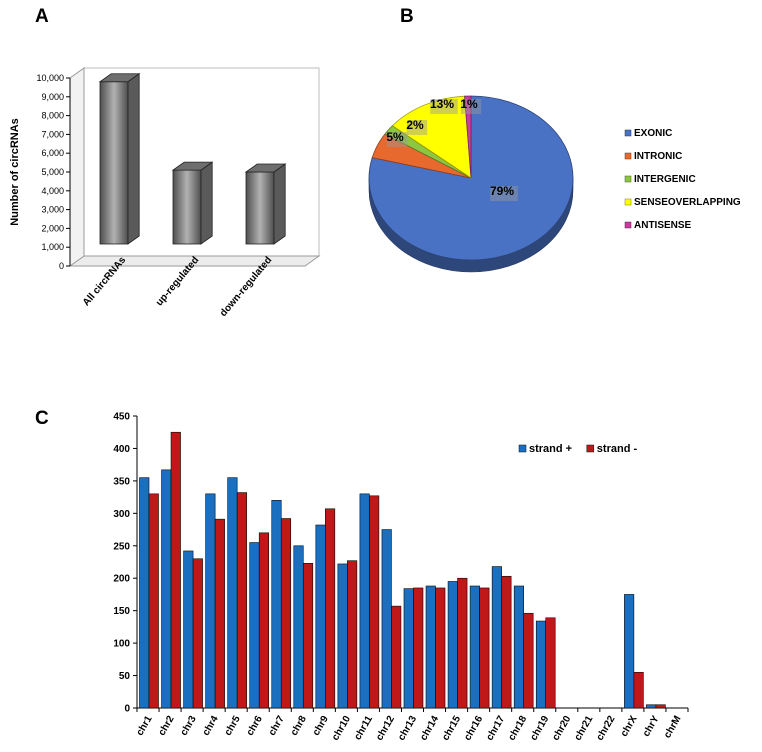 The image size is (762, 752). What do you see at coordinates (502, 191) in the screenshot?
I see `pie-data-label: 79%` at bounding box center [502, 191].